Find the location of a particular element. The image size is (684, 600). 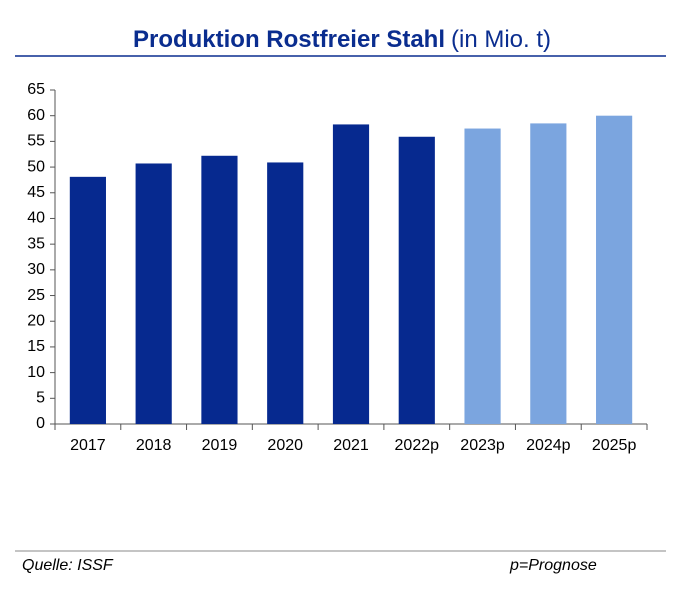

y-tick-label: 20 is located at coordinates (36, 320).